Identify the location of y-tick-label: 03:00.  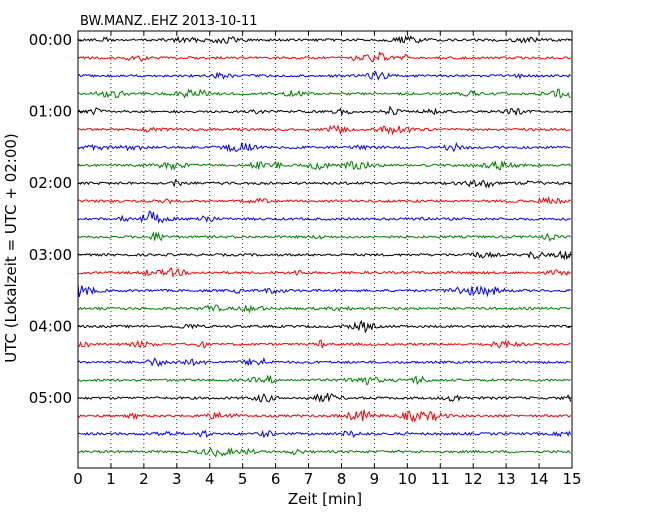
(50, 255).